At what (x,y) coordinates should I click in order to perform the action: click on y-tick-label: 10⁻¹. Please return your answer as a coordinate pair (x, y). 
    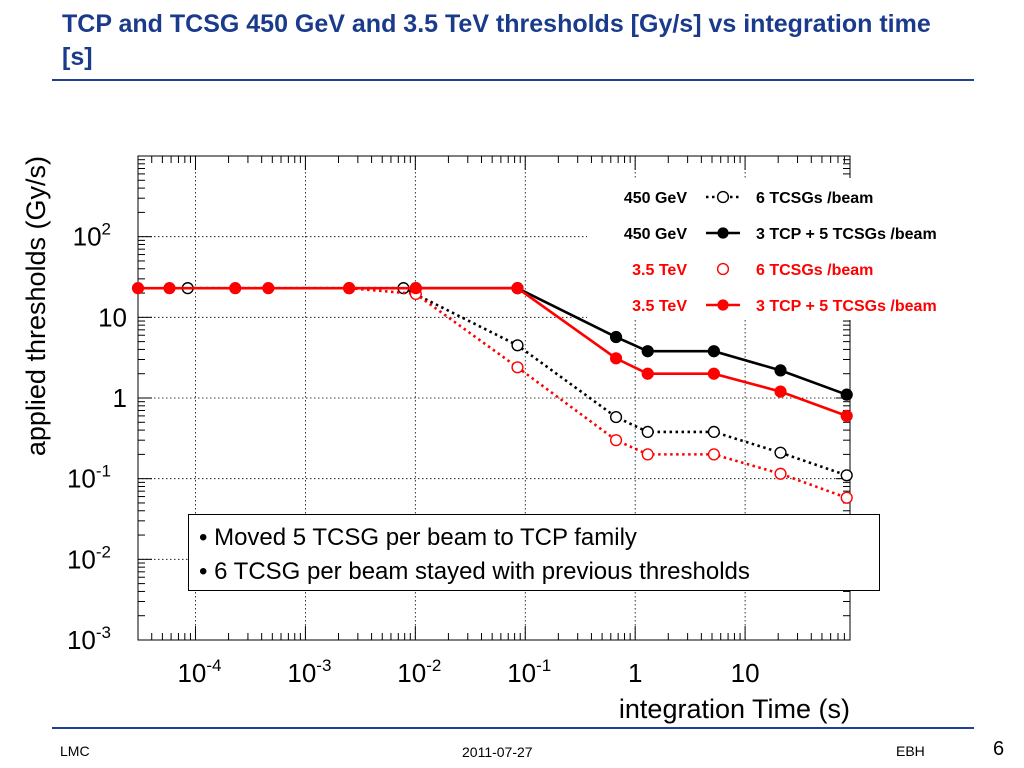
    Looking at the image, I should click on (89, 478).